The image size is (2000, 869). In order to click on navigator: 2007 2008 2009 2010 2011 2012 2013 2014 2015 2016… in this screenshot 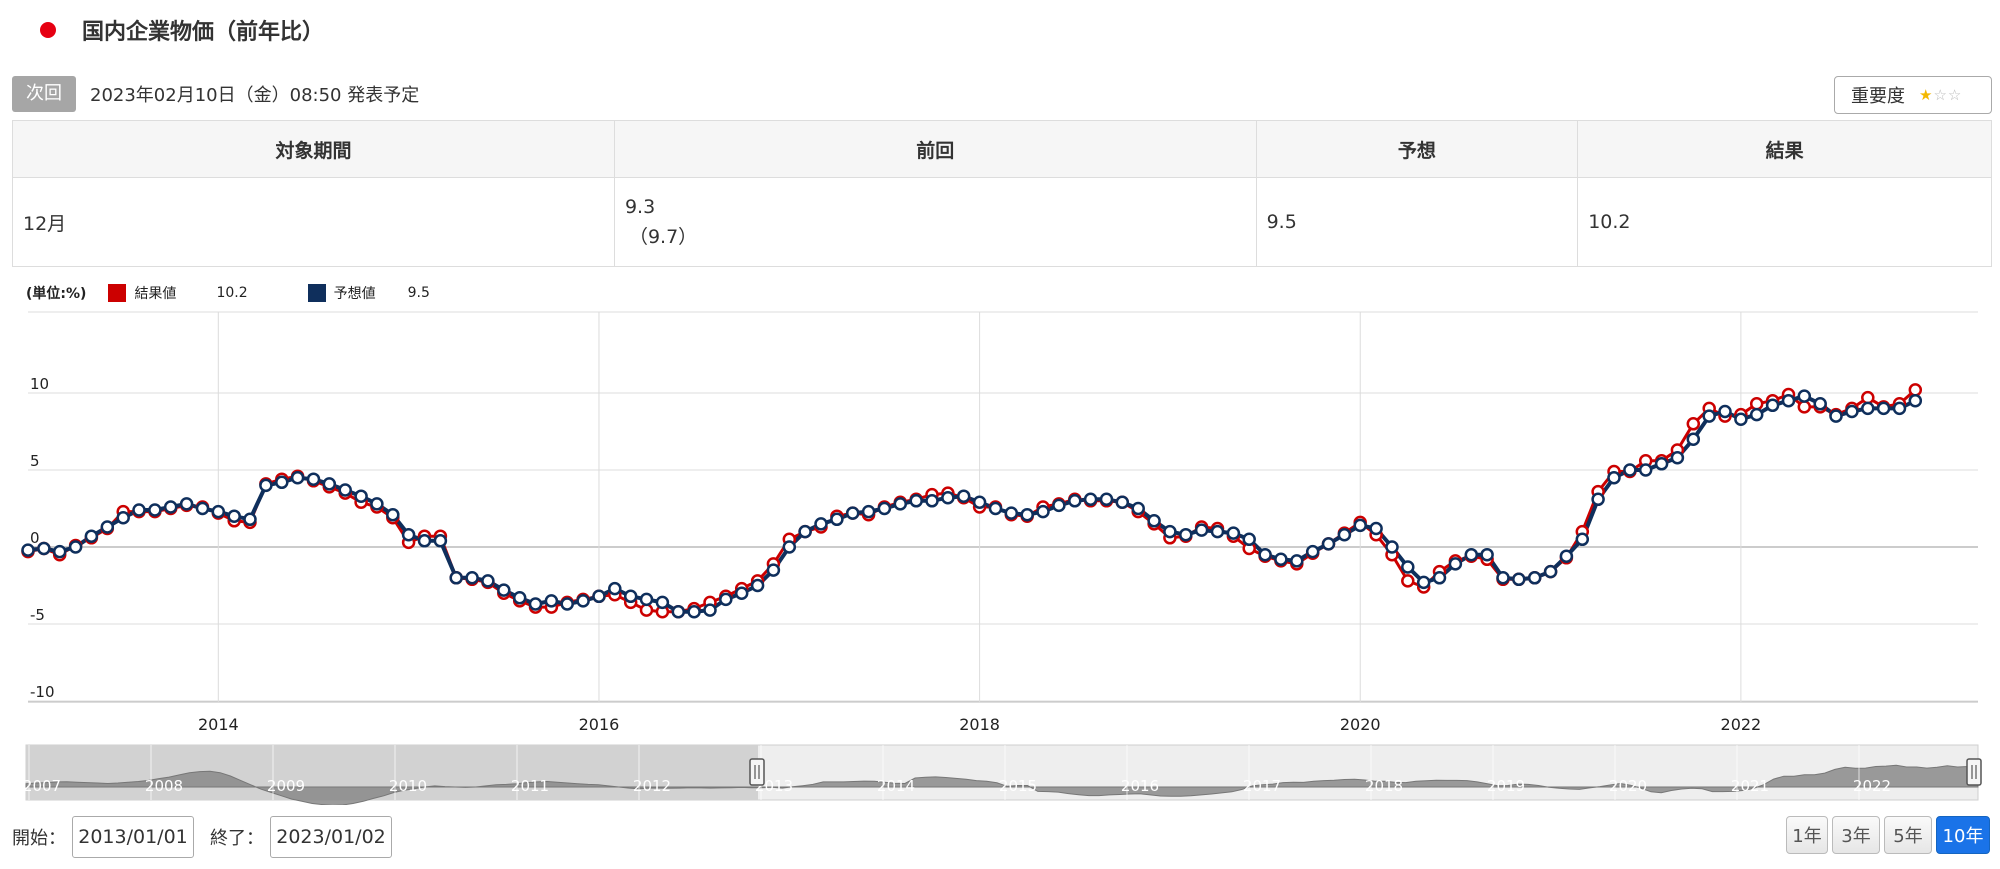, I will do `click(1002, 774)`.